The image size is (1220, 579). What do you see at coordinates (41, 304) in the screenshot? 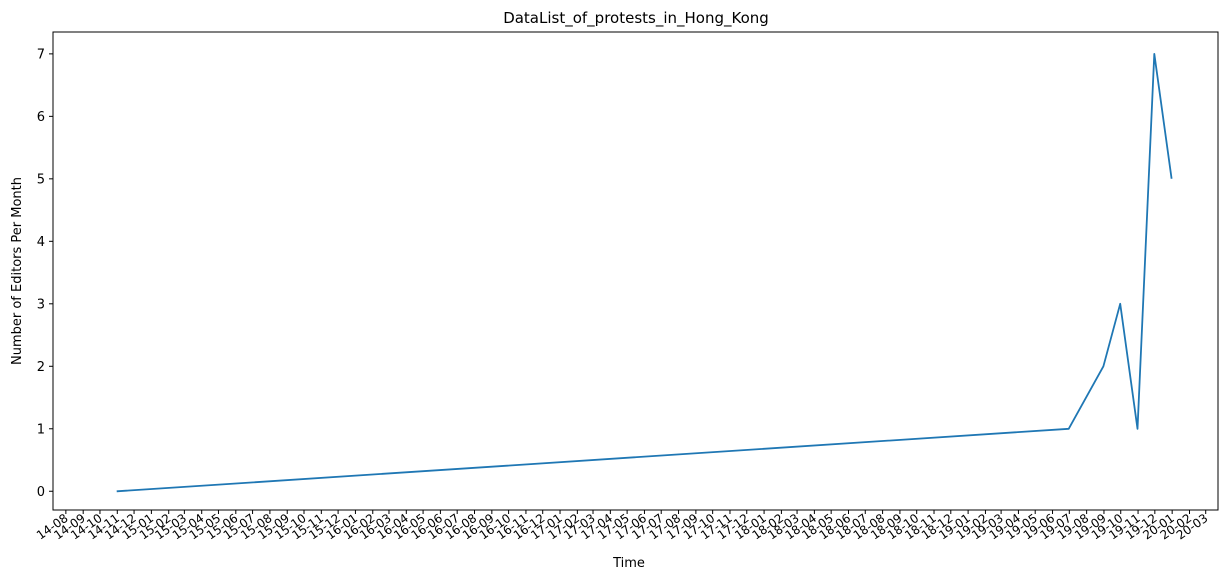
I see `y-tick-label: 3` at bounding box center [41, 304].